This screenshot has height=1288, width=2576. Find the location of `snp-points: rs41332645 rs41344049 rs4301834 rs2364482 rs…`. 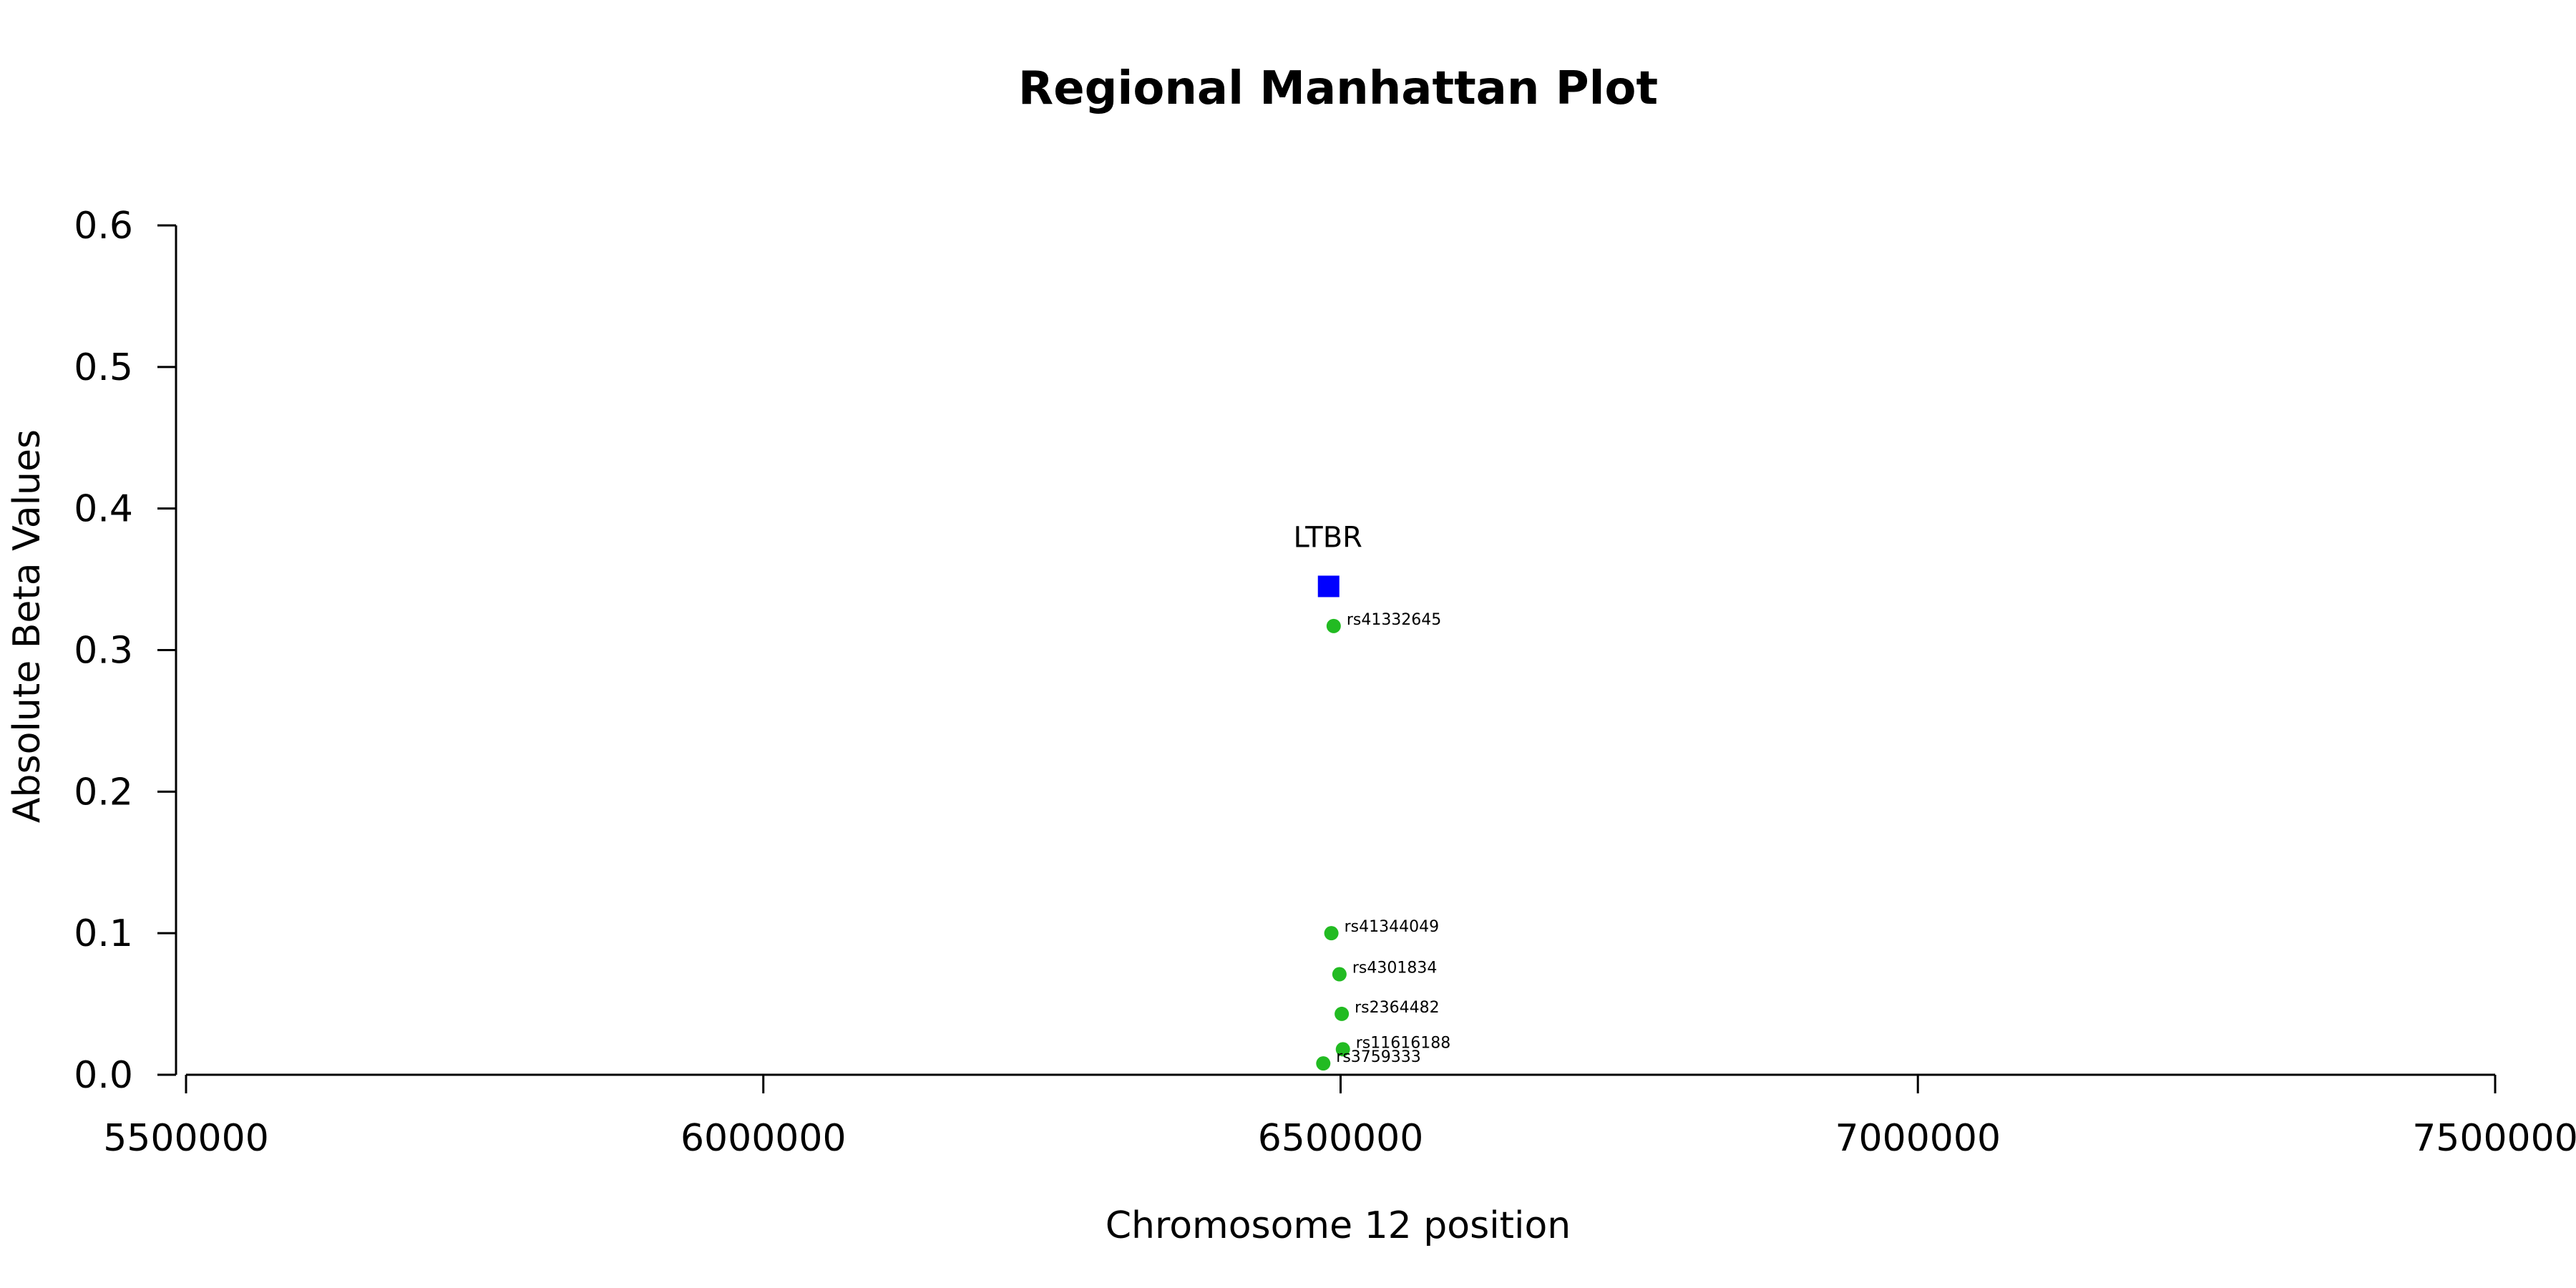

snp-points: rs41332645 rs41344049 rs4301834 rs2364482 rs… is located at coordinates (1383, 841).